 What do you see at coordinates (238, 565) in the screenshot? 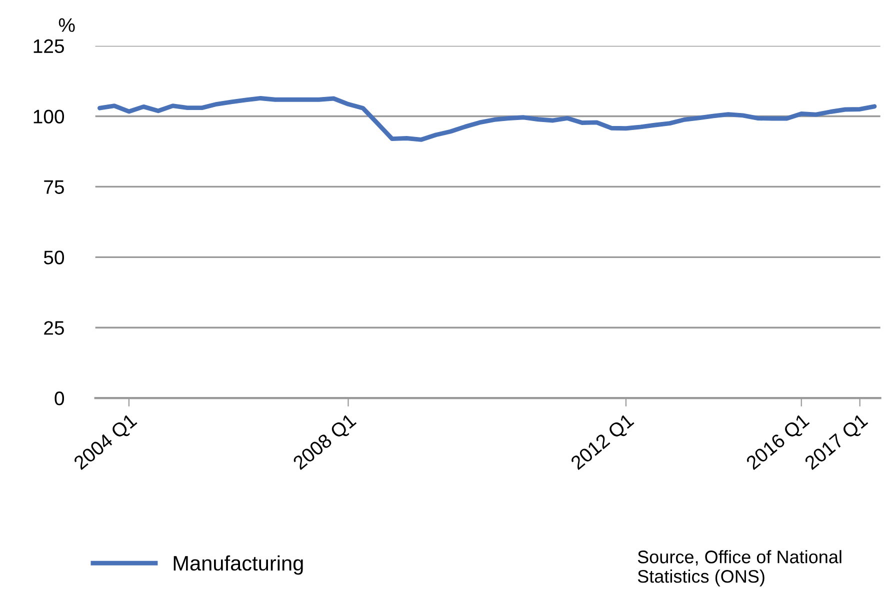
I see `legend-label: Manufacturing` at bounding box center [238, 565].